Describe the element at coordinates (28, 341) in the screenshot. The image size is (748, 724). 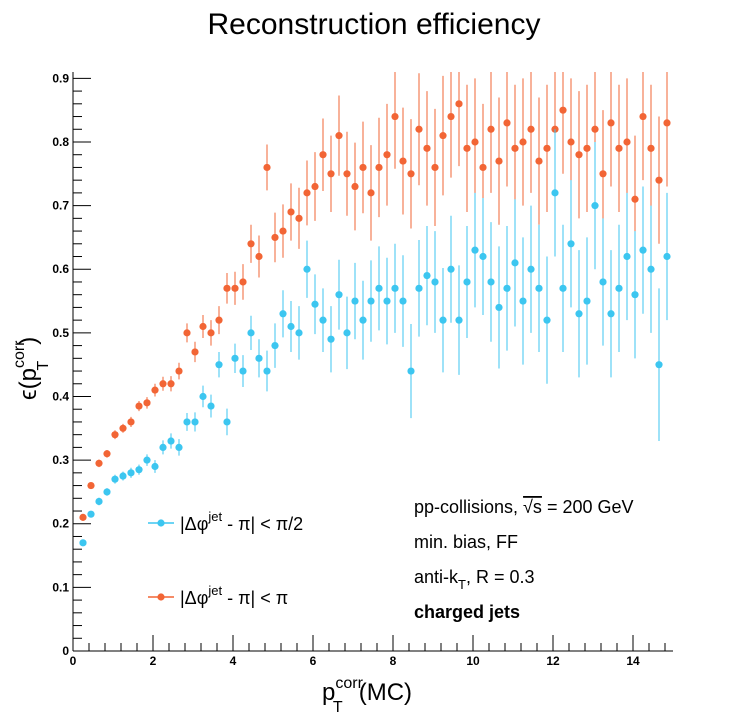
I see `y-label-tail: )` at that location.